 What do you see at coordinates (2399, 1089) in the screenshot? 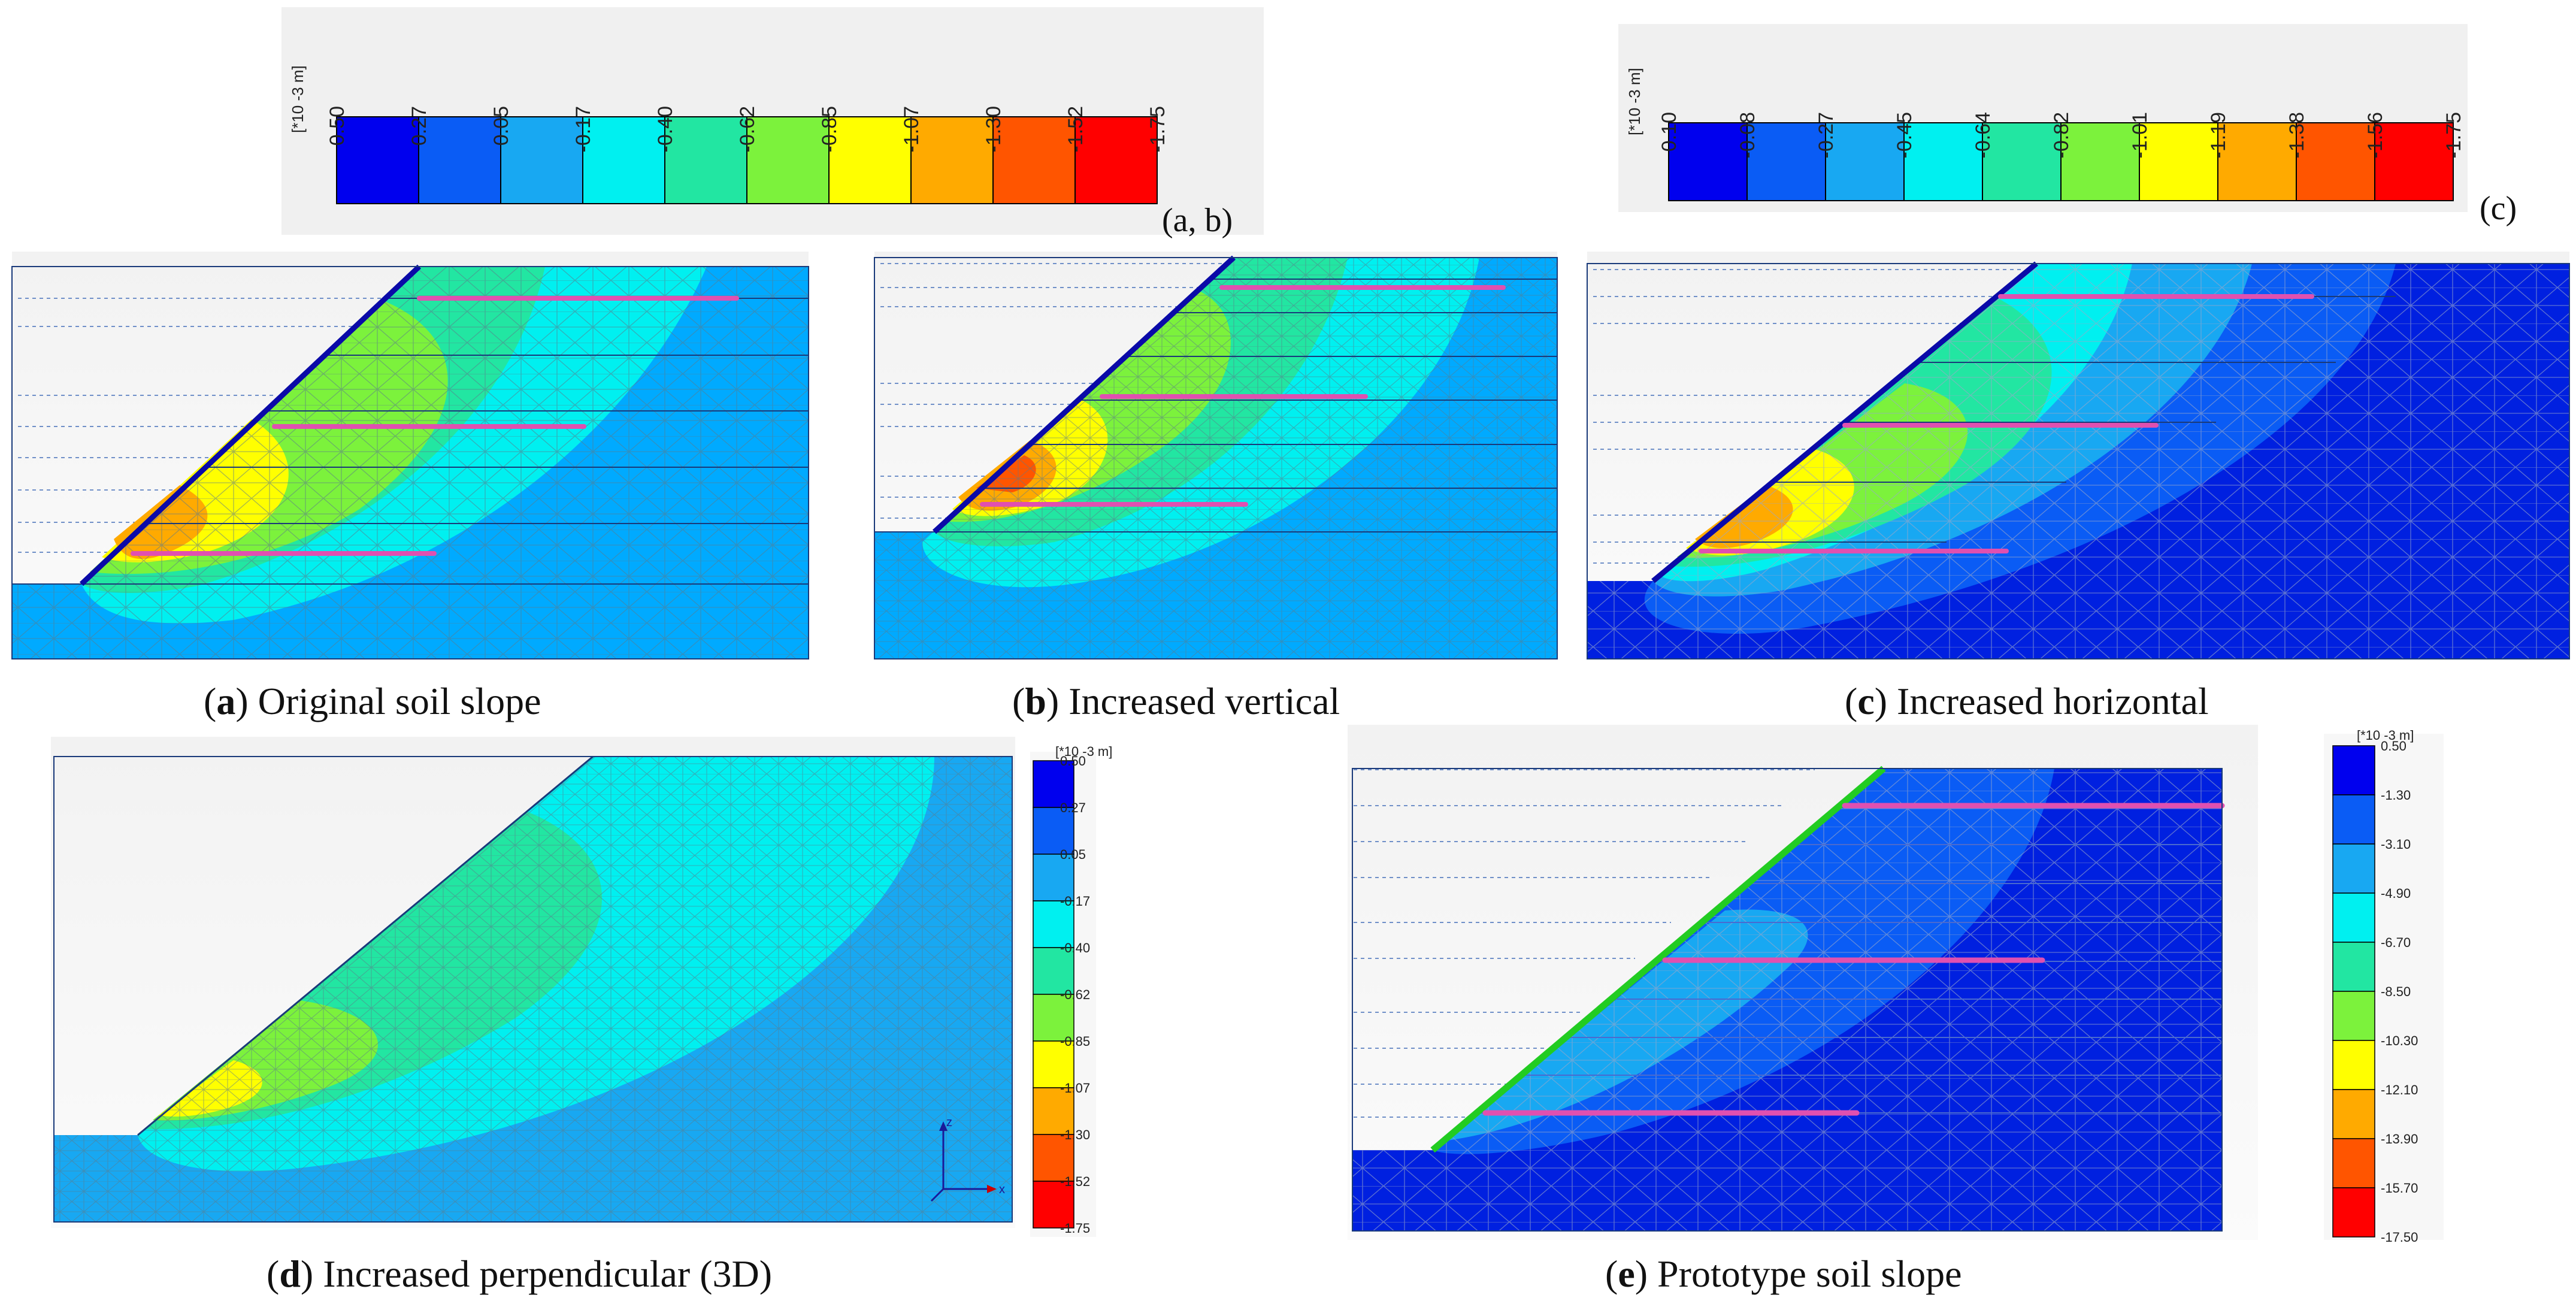
I see `legend-e-tick-7: -12.10` at bounding box center [2399, 1089].